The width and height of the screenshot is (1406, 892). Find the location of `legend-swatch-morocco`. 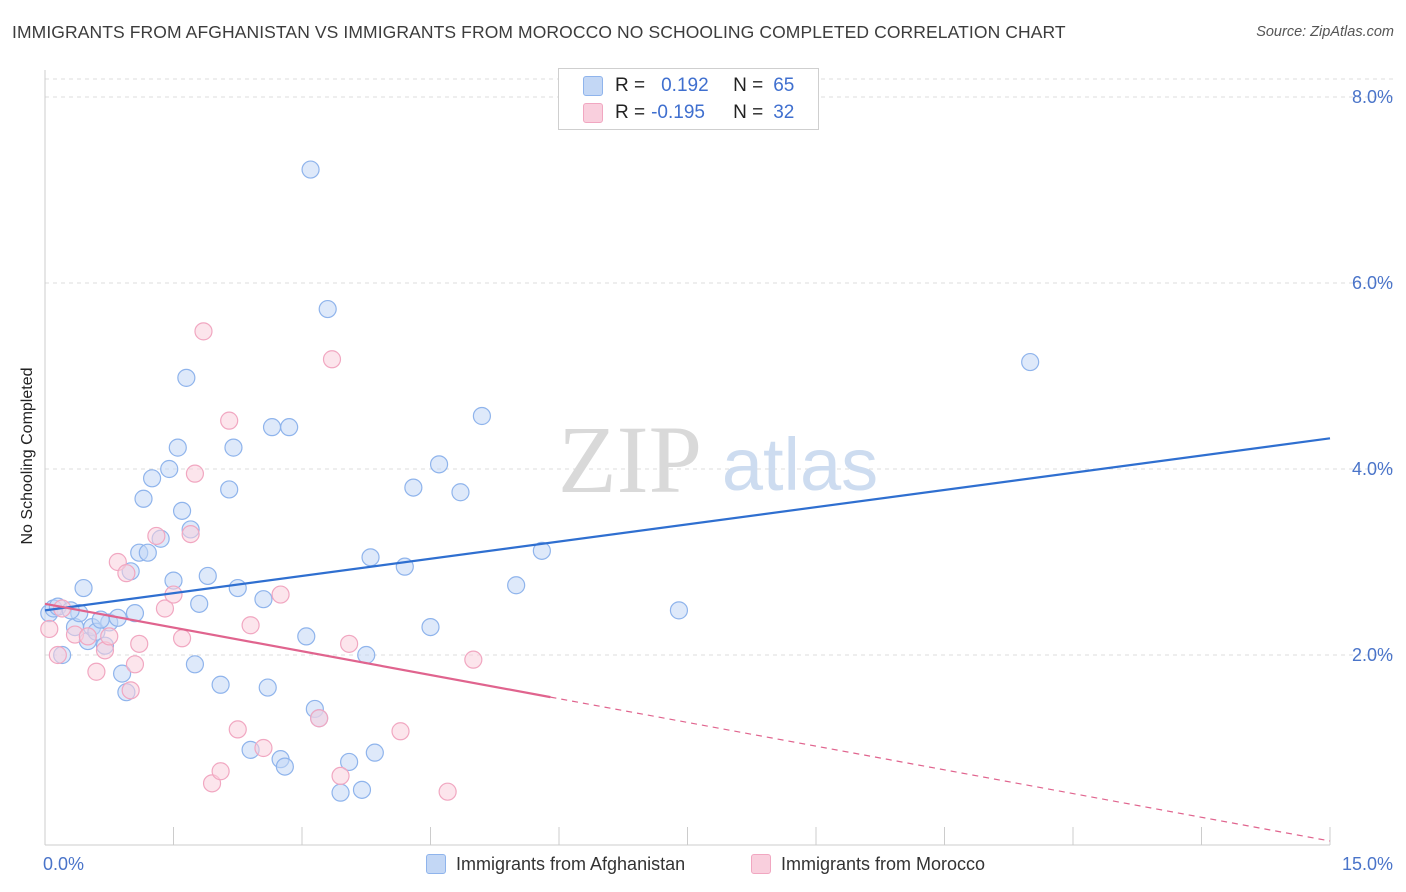

legend-swatch-morocco is located at coordinates (593, 113).